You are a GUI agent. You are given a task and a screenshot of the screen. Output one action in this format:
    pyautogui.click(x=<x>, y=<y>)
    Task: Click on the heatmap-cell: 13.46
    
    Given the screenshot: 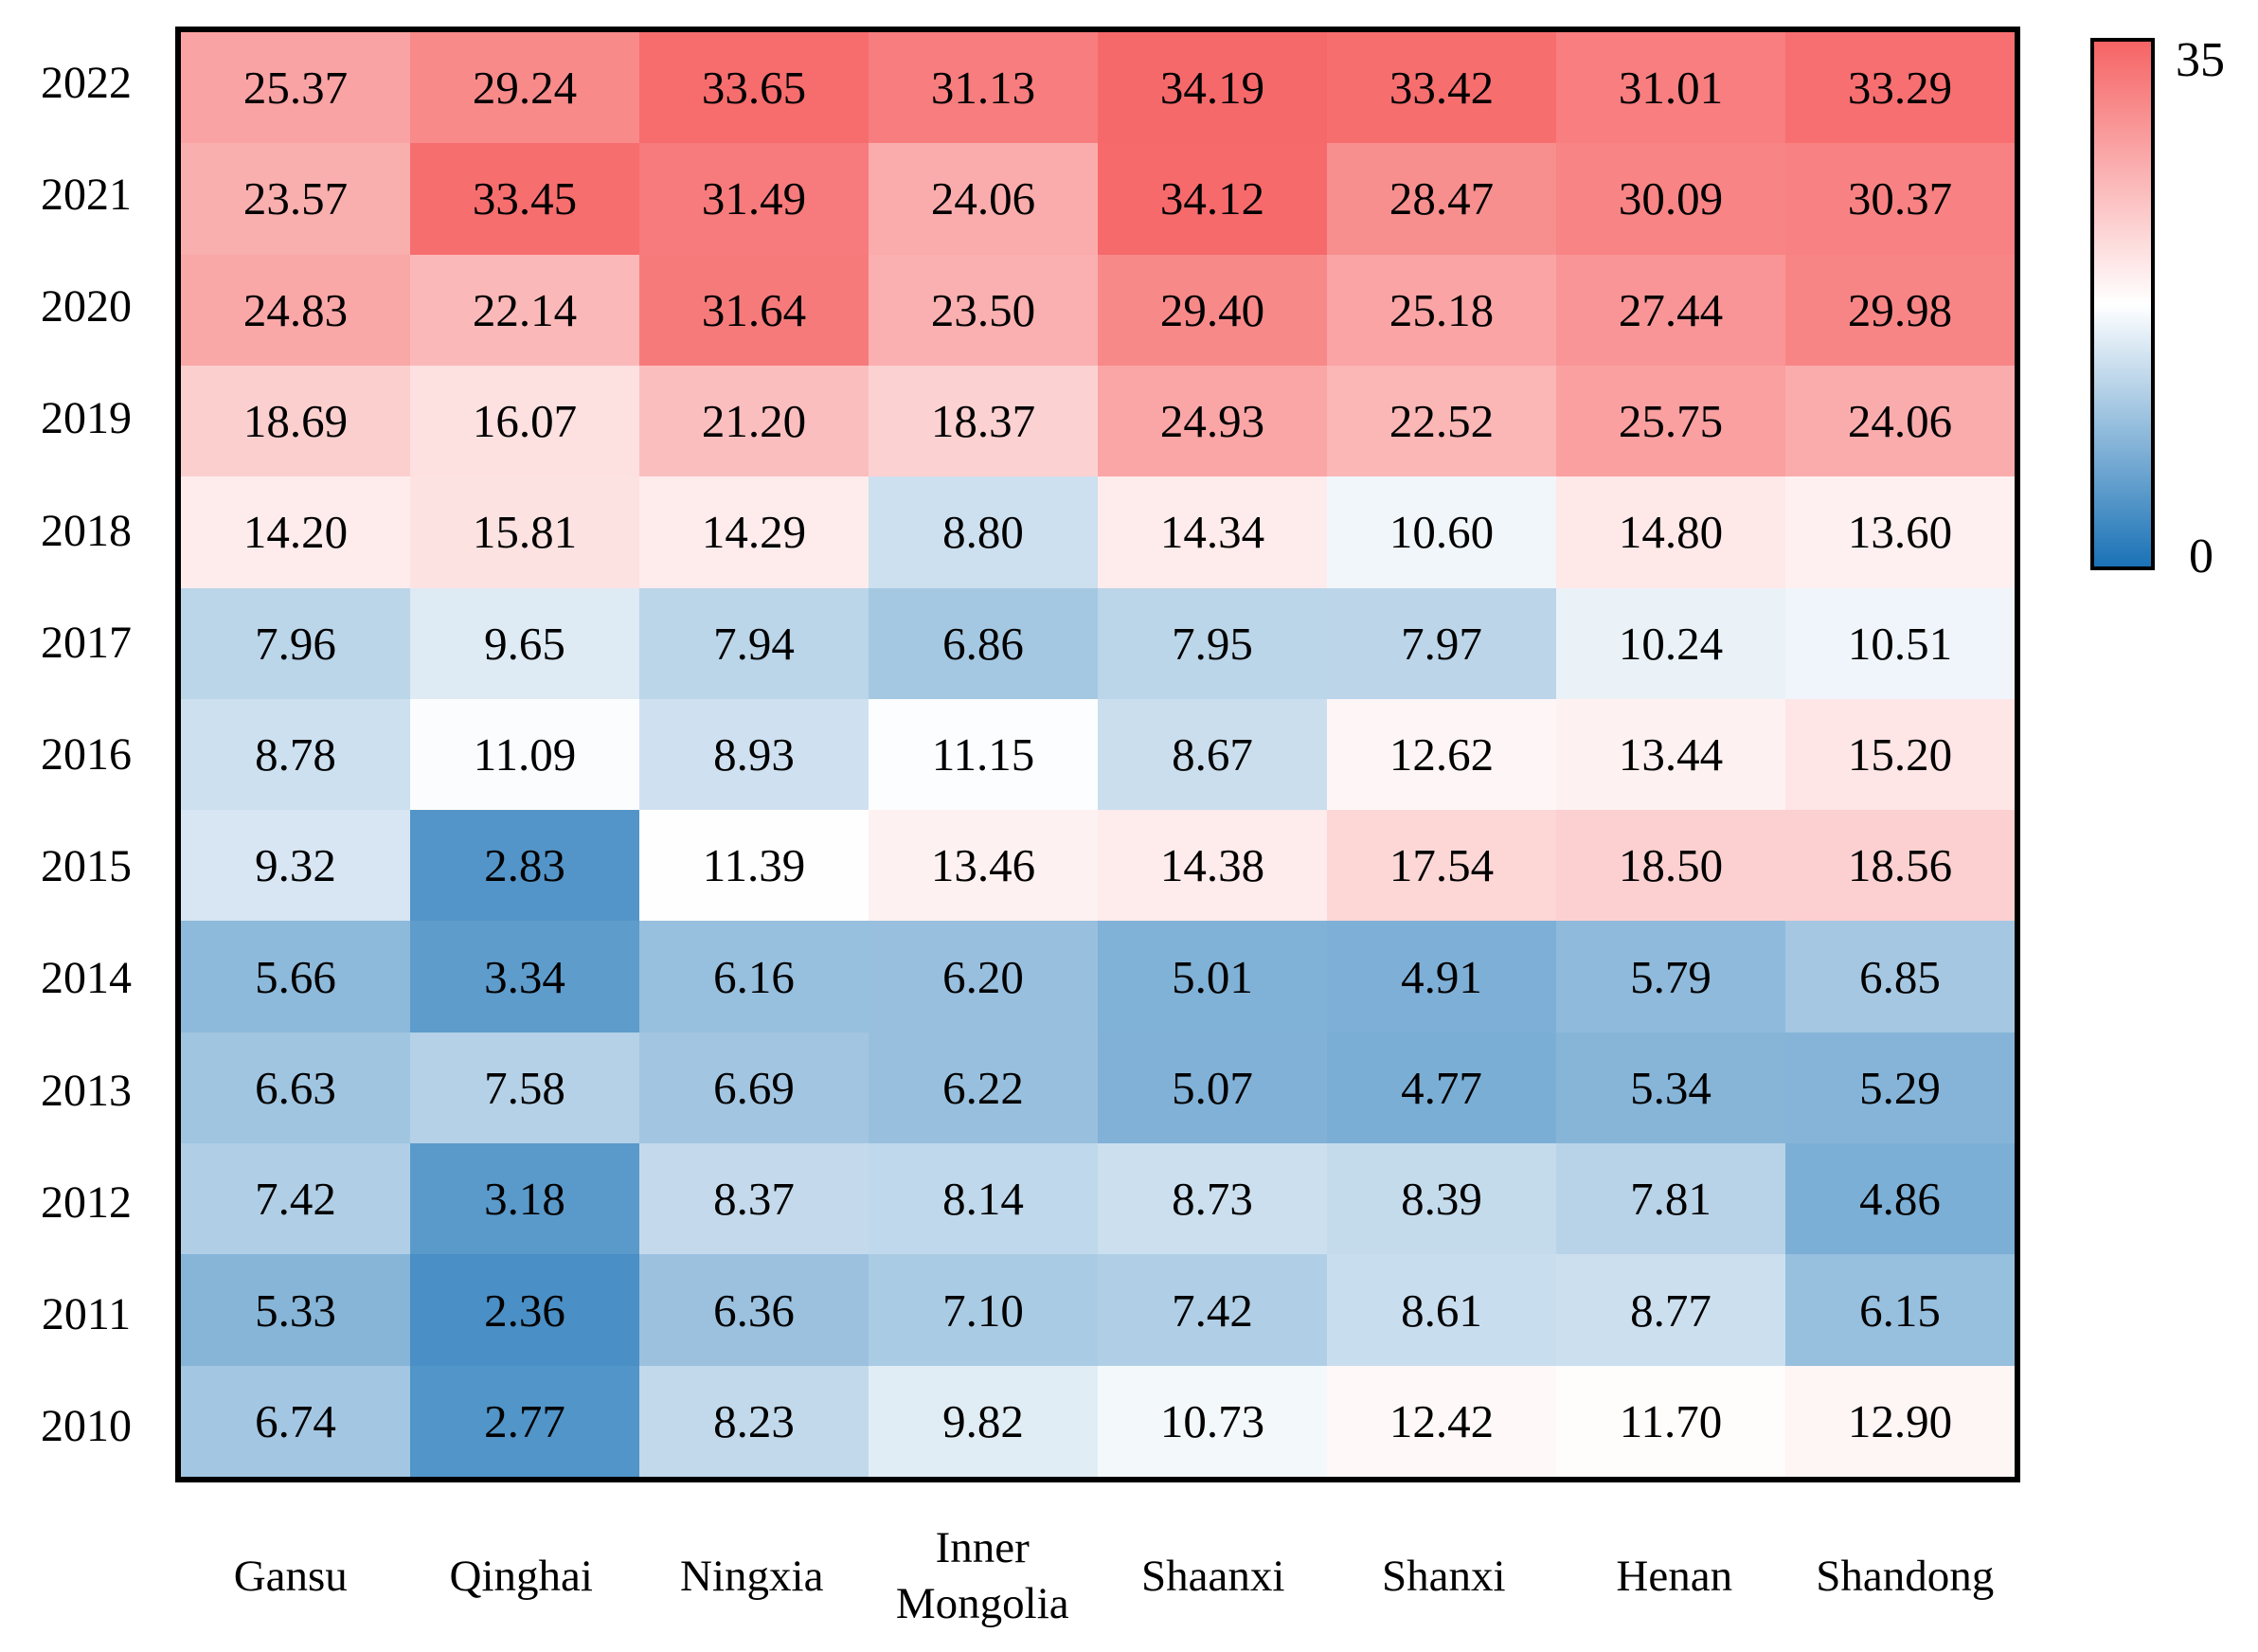 What is the action you would take?
    pyautogui.click(x=983, y=866)
    